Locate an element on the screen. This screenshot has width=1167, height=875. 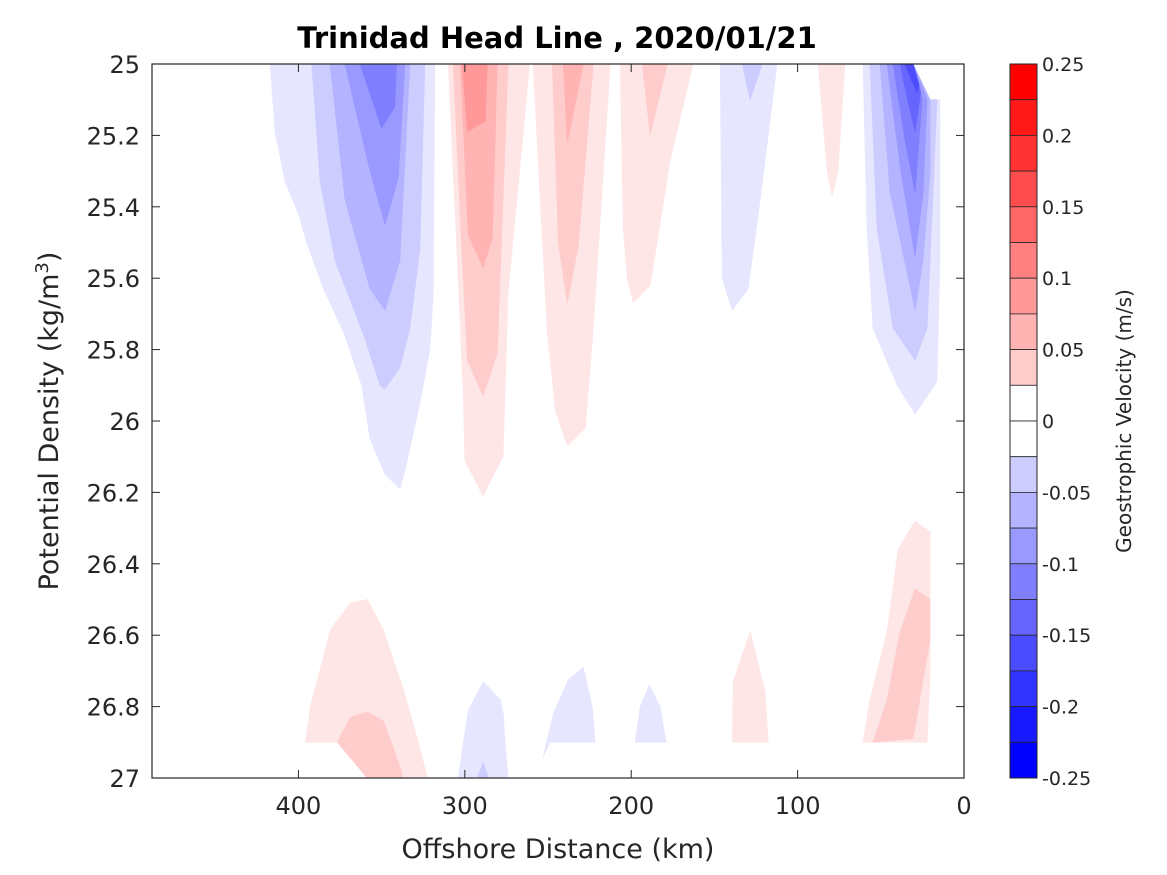
colorbar-frame is located at coordinates (1023, 421).